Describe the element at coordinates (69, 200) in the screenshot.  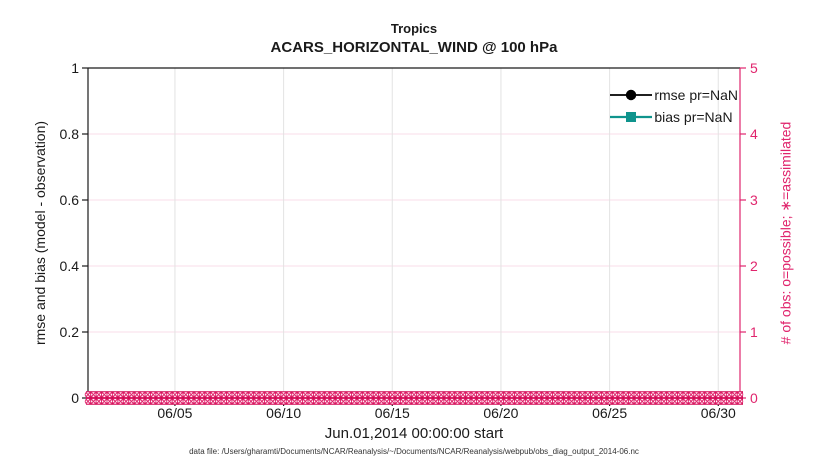
I see `y-left-tick-label: 0.6` at that location.